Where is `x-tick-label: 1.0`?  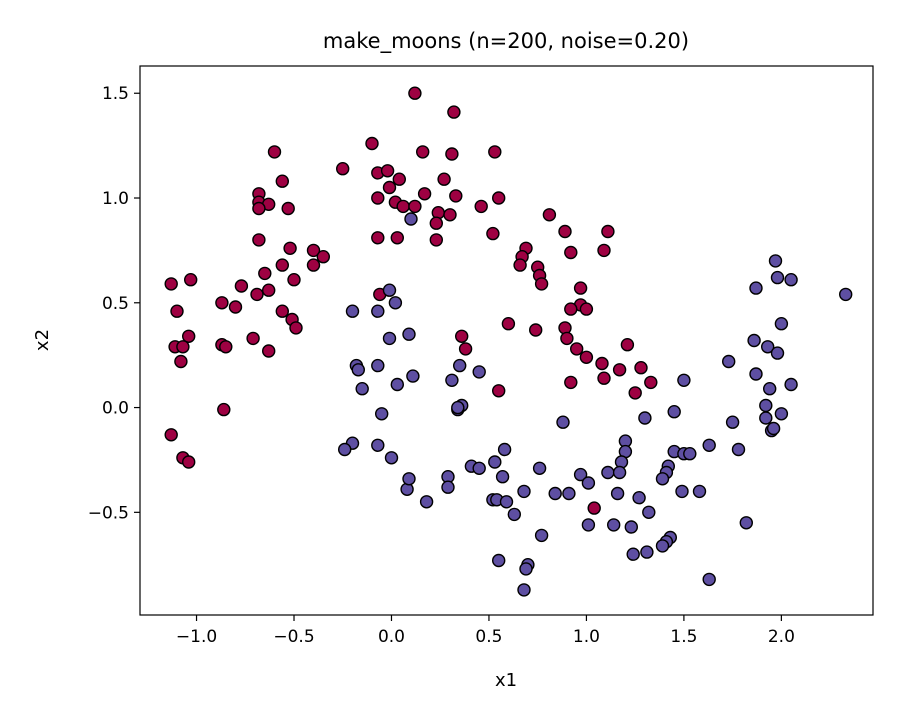 x-tick-label: 1.0 is located at coordinates (586, 637).